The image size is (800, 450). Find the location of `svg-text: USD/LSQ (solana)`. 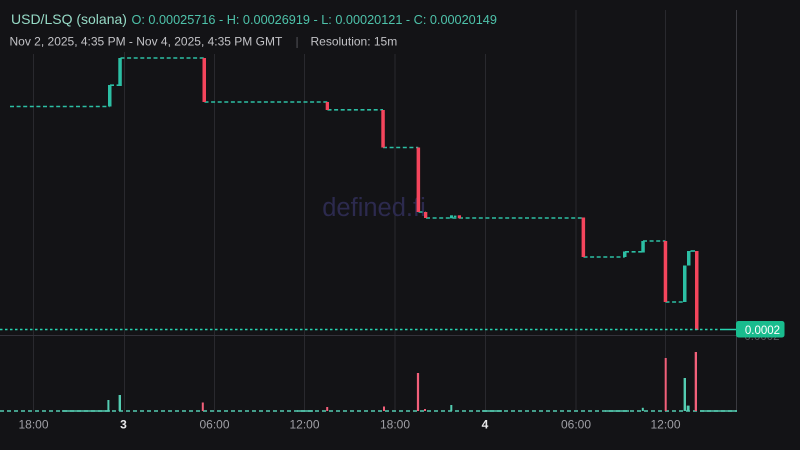

svg-text: USD/LSQ (solana) is located at coordinates (69, 19).